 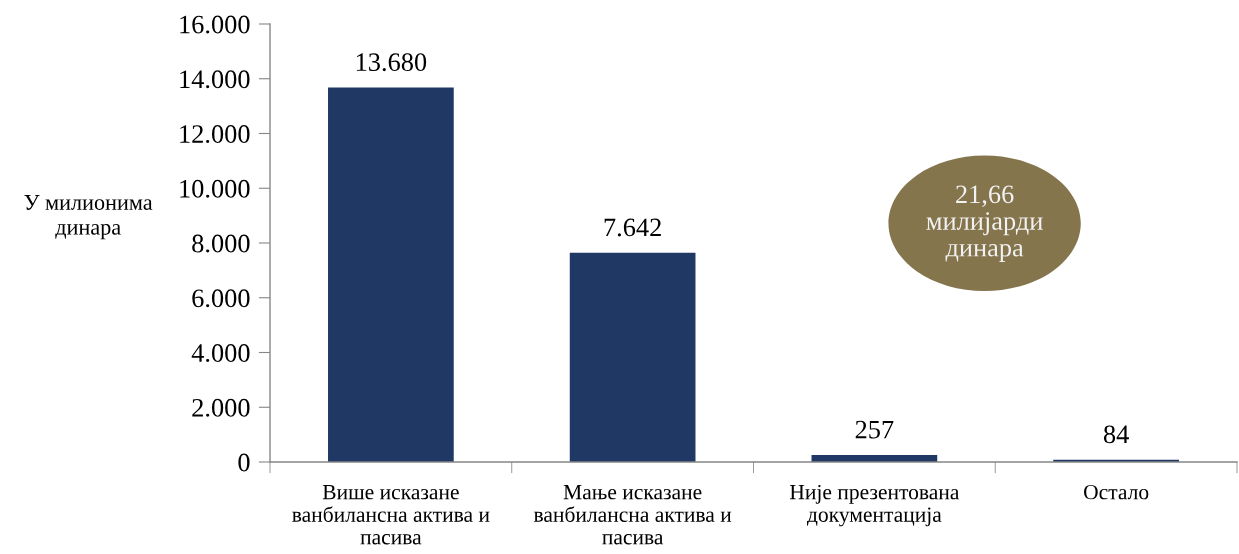 I want to click on y-tick-label: 12.000, so click(x=215, y=134).